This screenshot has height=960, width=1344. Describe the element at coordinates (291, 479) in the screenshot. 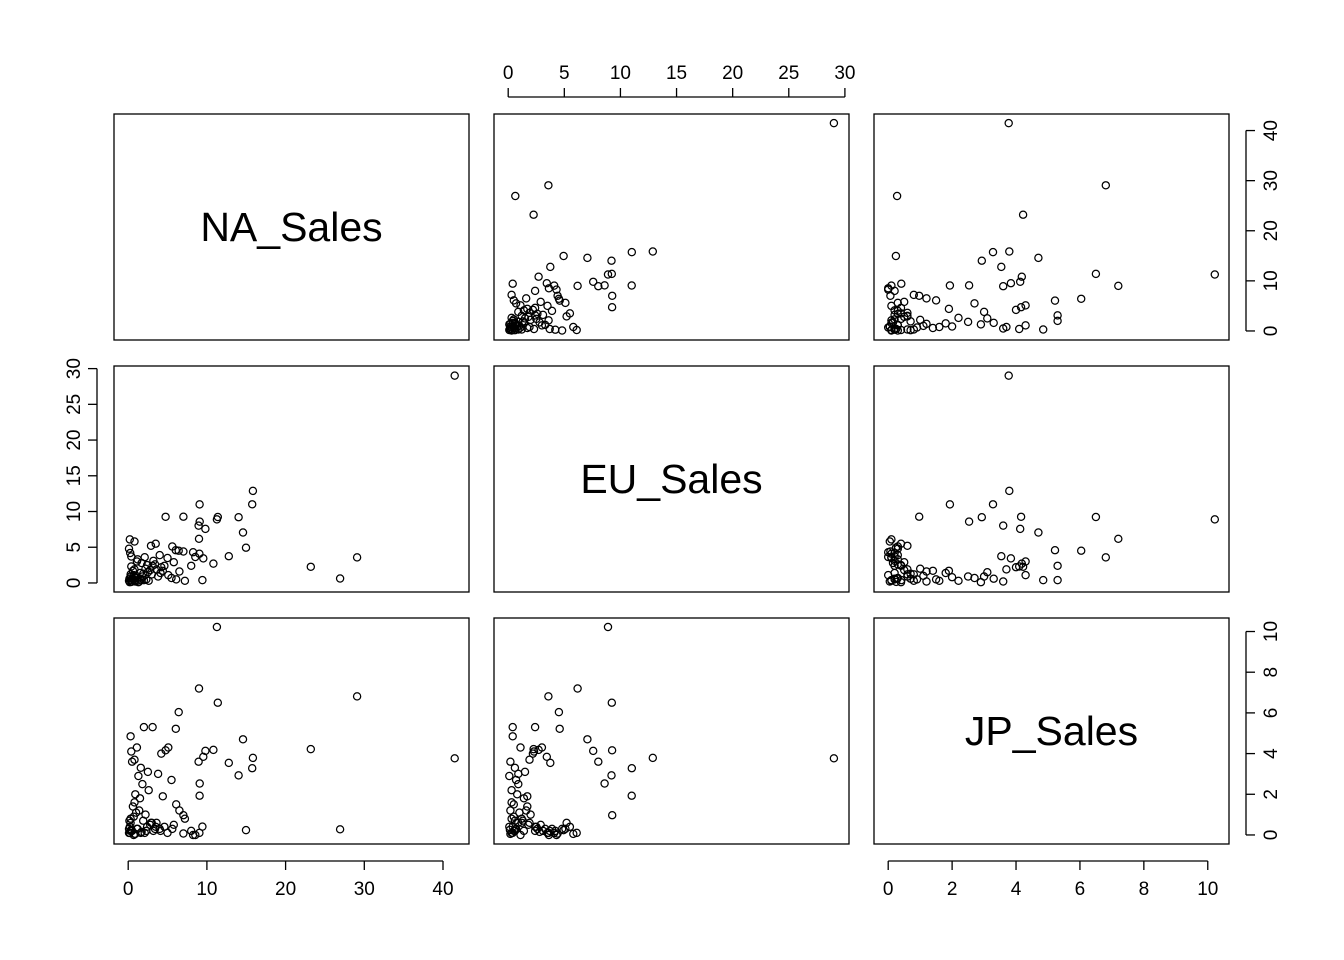

I see `cell-EU_Sales-vs-NA_Sales` at that location.